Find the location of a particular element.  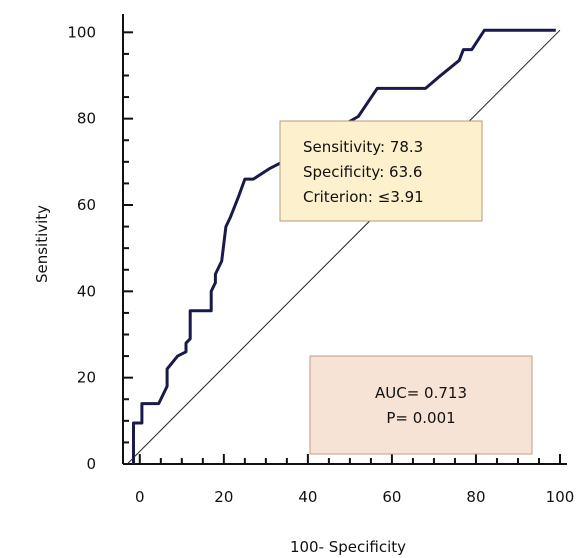

y-axis-title: Sensitivity is located at coordinates (42, 244).